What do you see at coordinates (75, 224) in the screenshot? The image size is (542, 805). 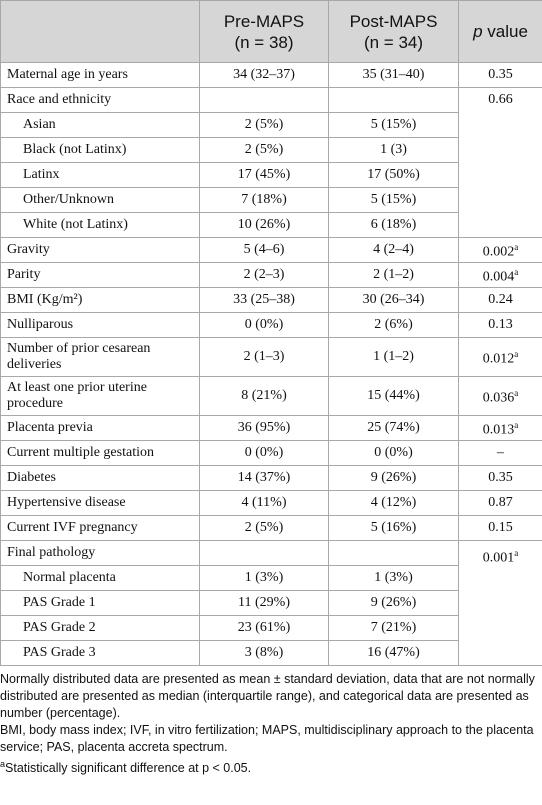 I see `row-label-text: White (not Latinx)` at bounding box center [75, 224].